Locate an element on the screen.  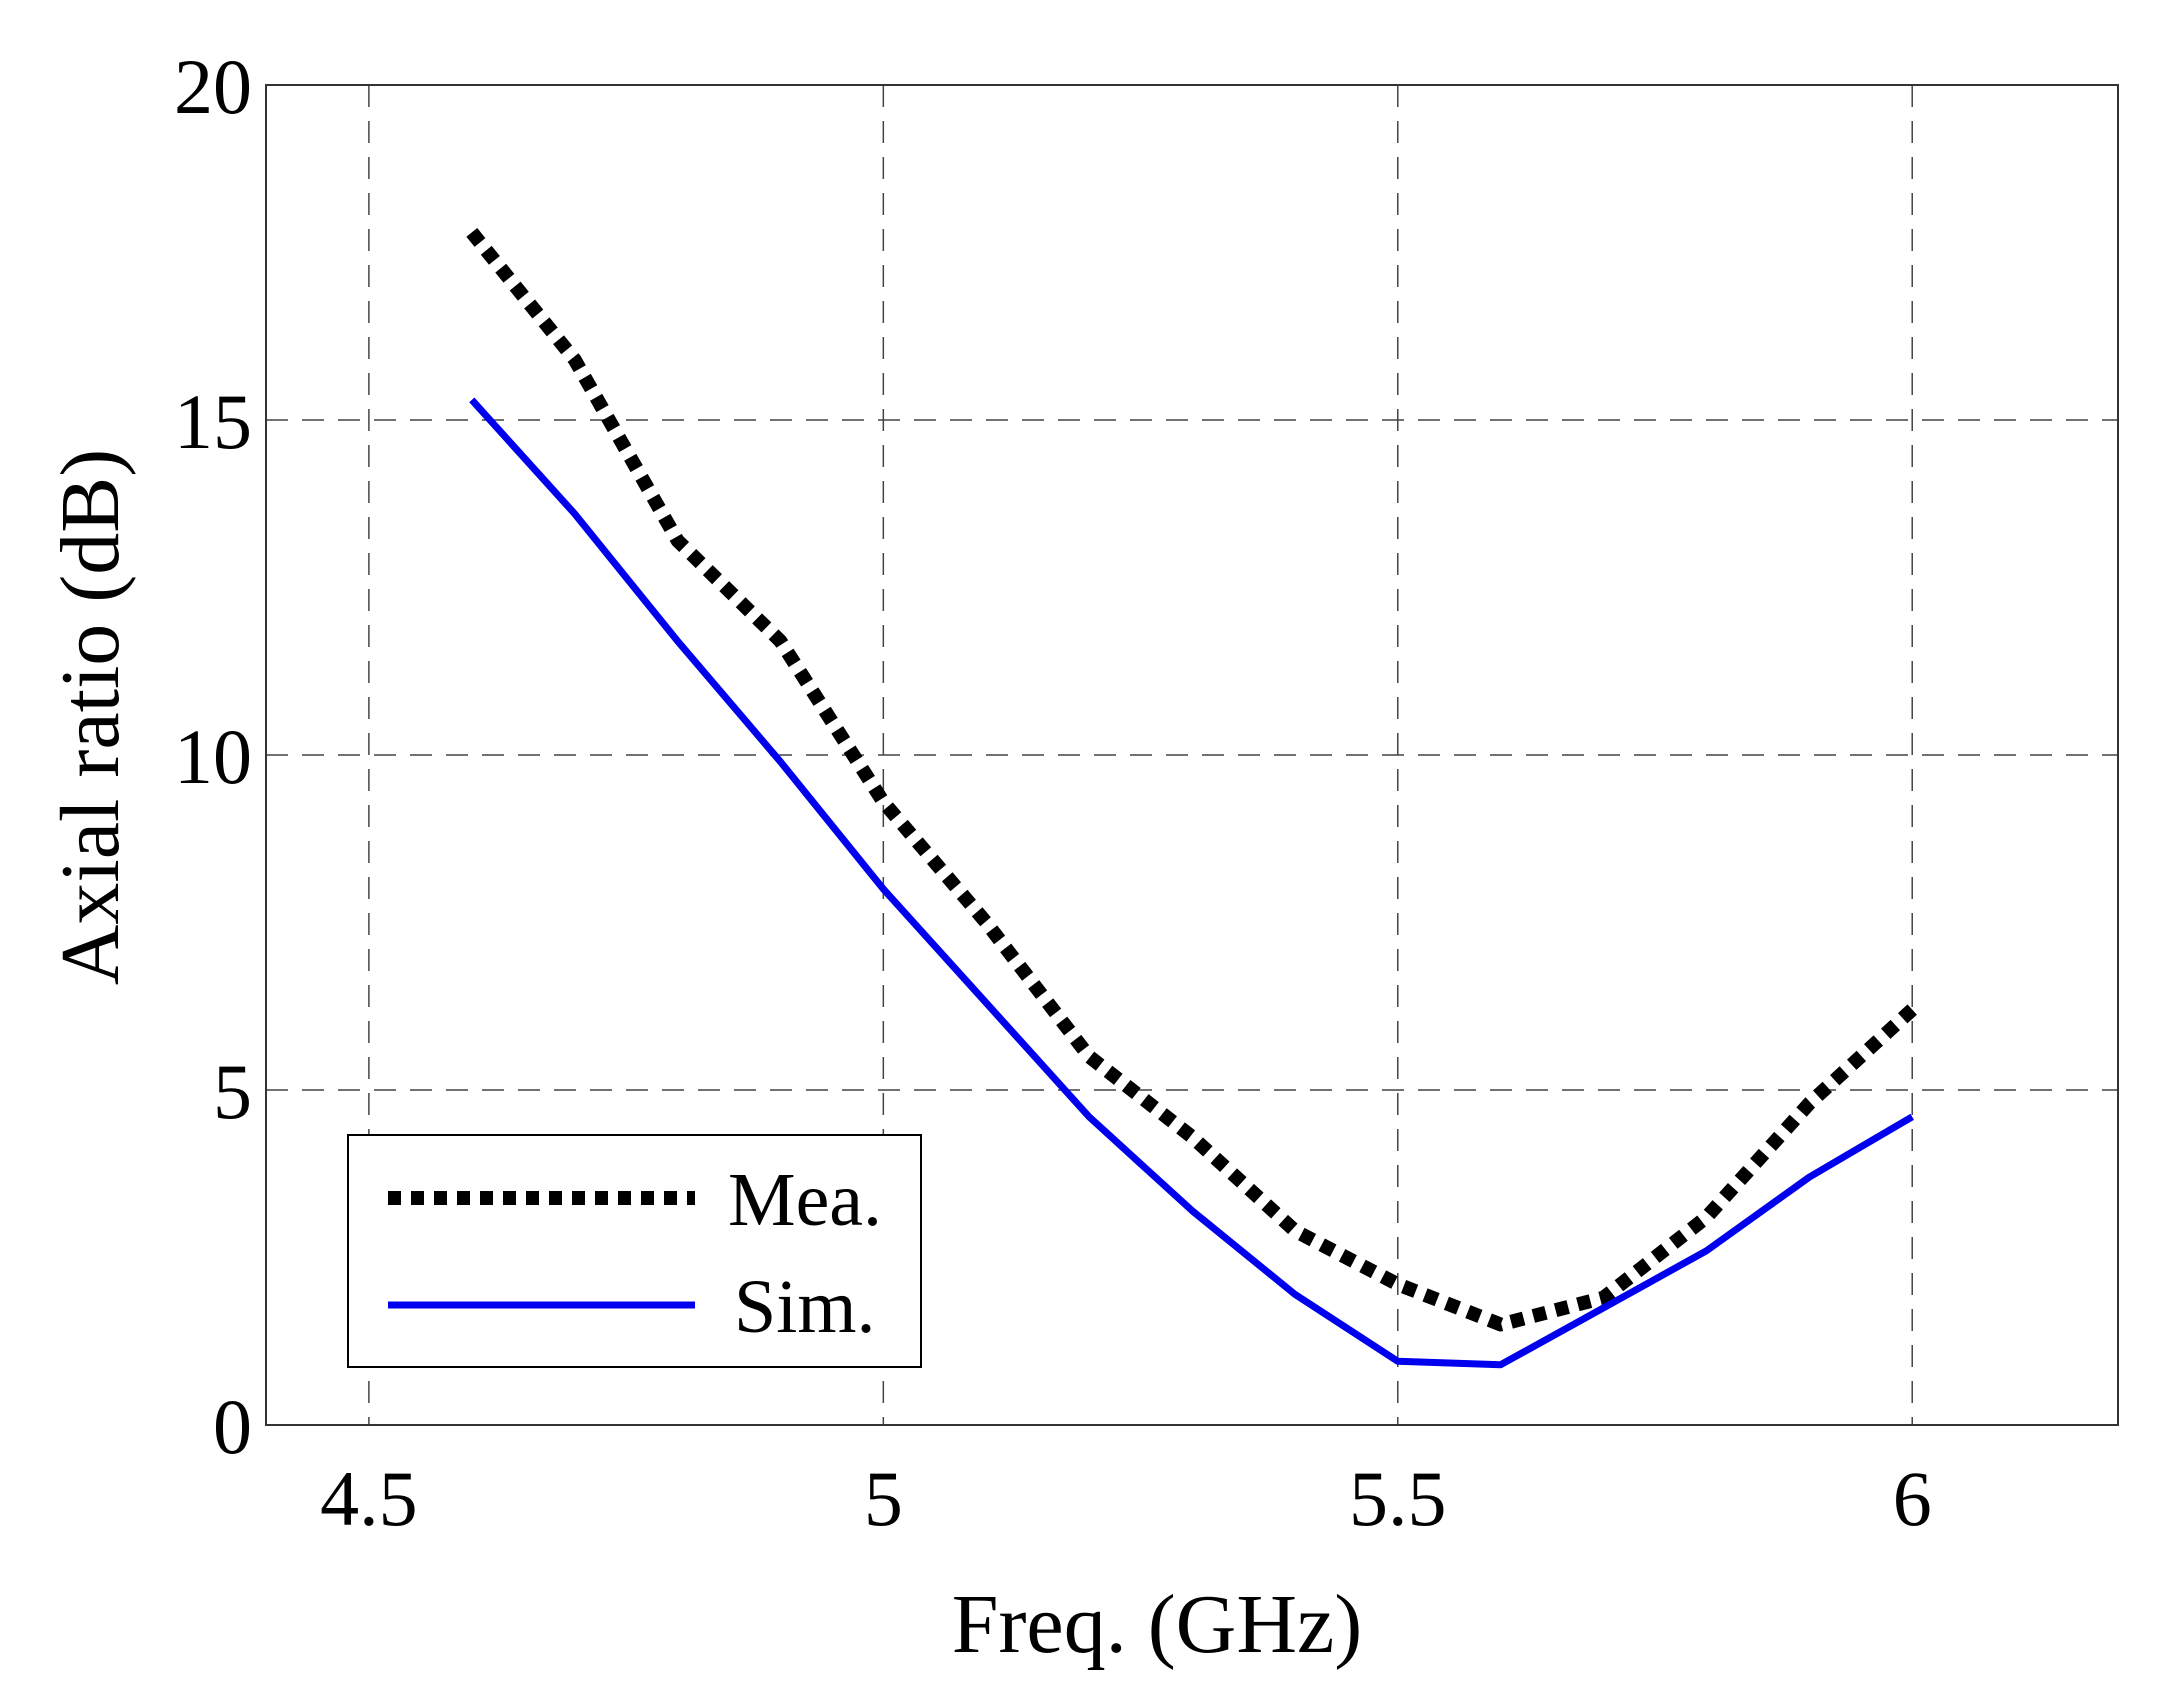
x-tick-label: 5 is located at coordinates (883, 1498).